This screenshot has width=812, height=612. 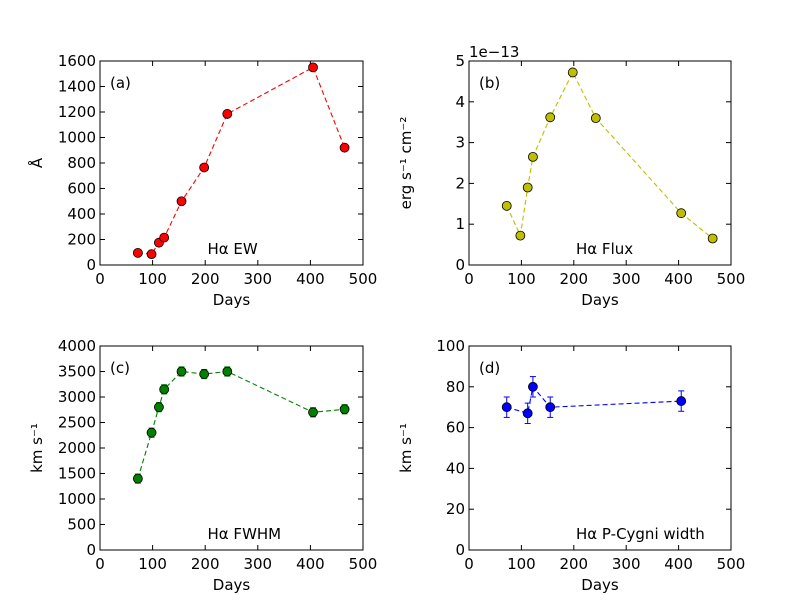 What do you see at coordinates (77, 397) in the screenshot?
I see `y-tick-label: 3000` at bounding box center [77, 397].